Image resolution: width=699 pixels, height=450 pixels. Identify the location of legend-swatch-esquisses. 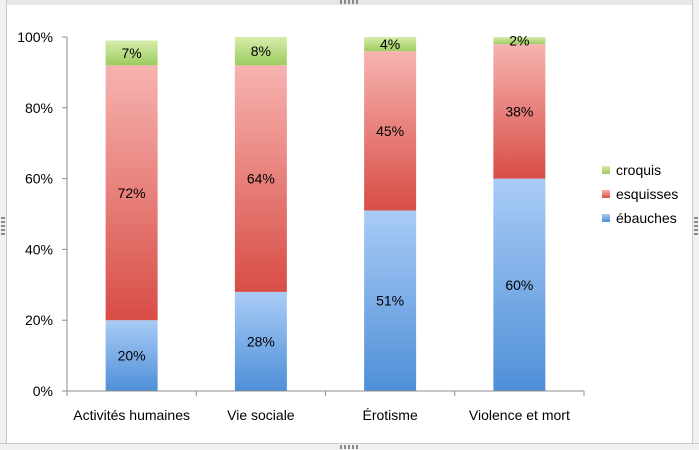
(606, 194).